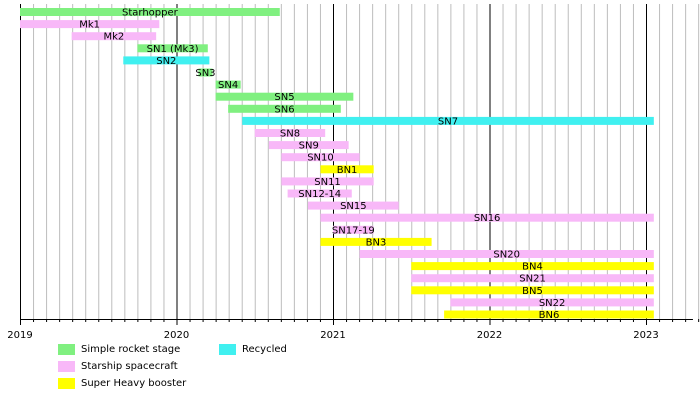  I want to click on bar-label: SN1 (Mk3), so click(173, 49).